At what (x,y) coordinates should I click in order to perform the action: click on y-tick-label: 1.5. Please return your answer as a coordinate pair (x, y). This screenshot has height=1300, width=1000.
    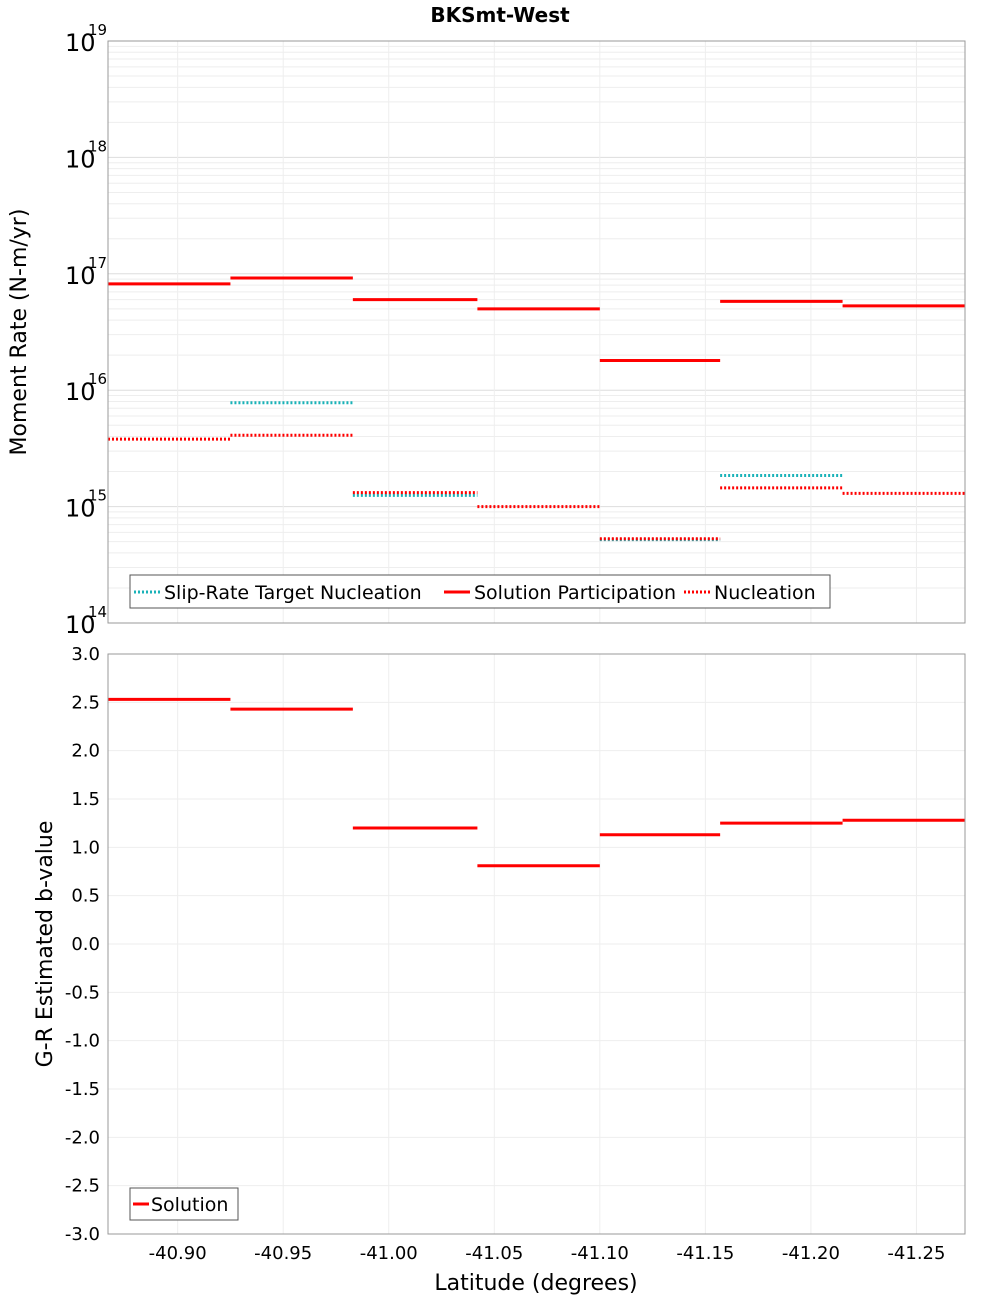
    Looking at the image, I should click on (85, 799).